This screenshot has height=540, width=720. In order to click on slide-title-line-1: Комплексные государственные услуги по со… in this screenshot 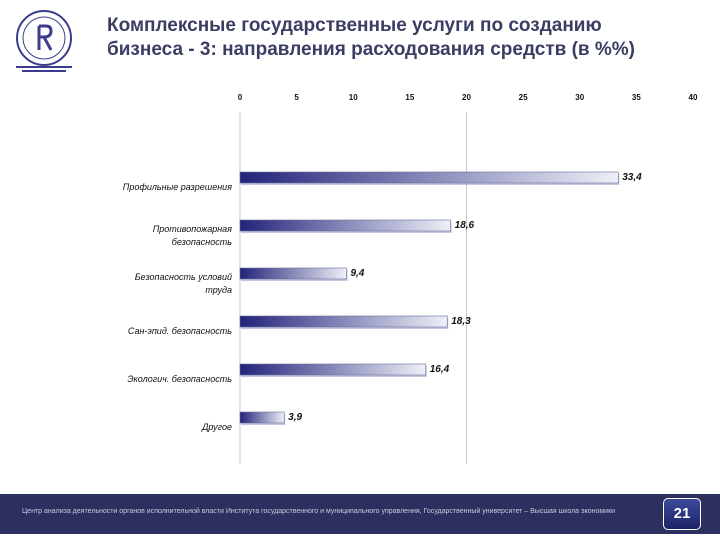, I will do `click(354, 25)`.